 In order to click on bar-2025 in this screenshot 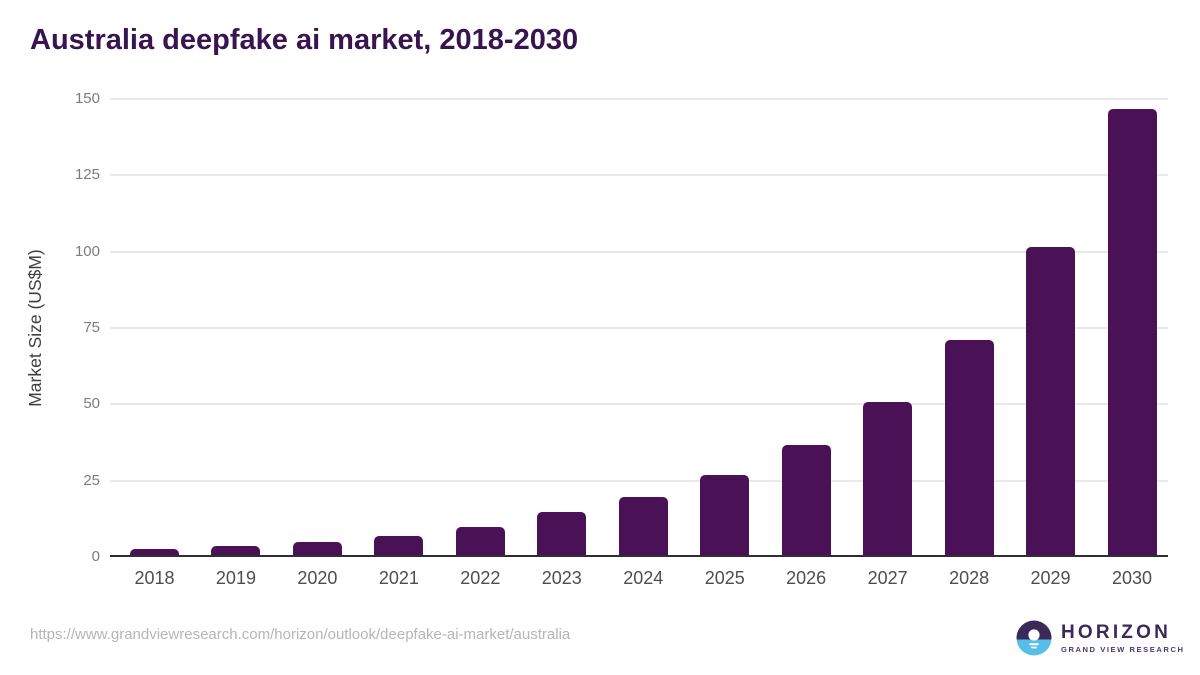, I will do `click(725, 515)`.